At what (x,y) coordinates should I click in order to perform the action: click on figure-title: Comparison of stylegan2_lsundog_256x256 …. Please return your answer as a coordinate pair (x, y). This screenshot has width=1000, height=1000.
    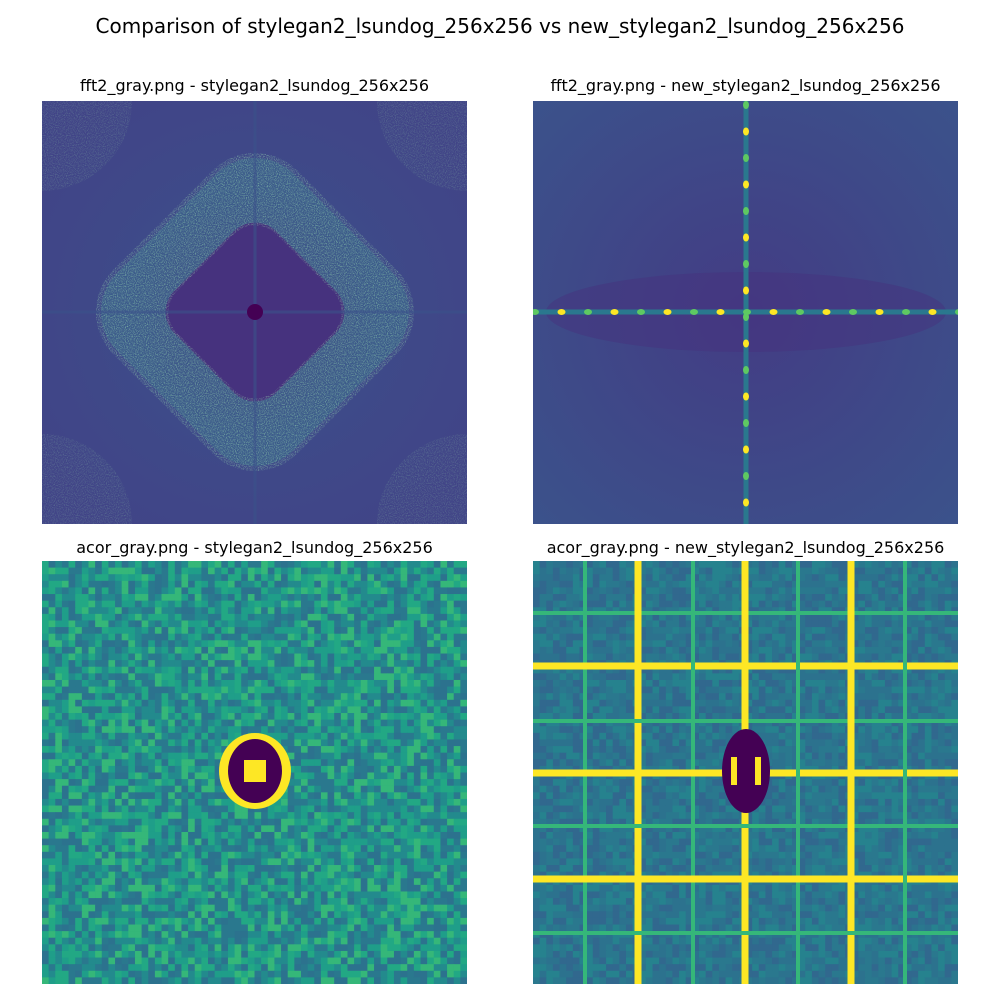
    Looking at the image, I should click on (500, 26).